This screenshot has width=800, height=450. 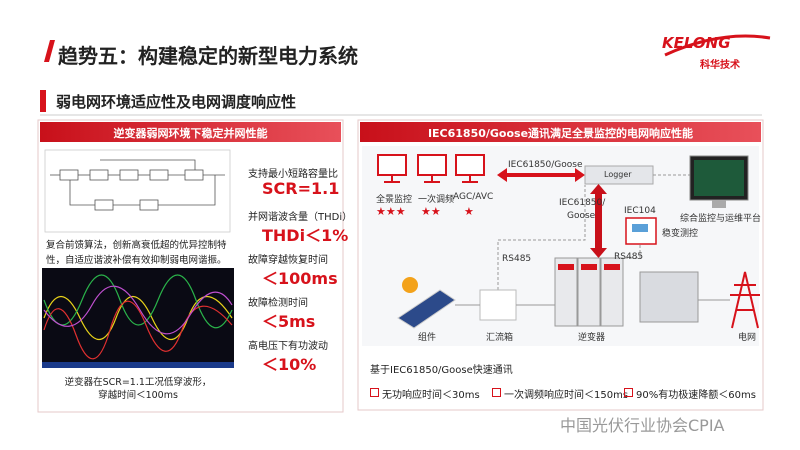 What do you see at coordinates (541, 175) in the screenshot?
I see `double-arrow` at bounding box center [541, 175].